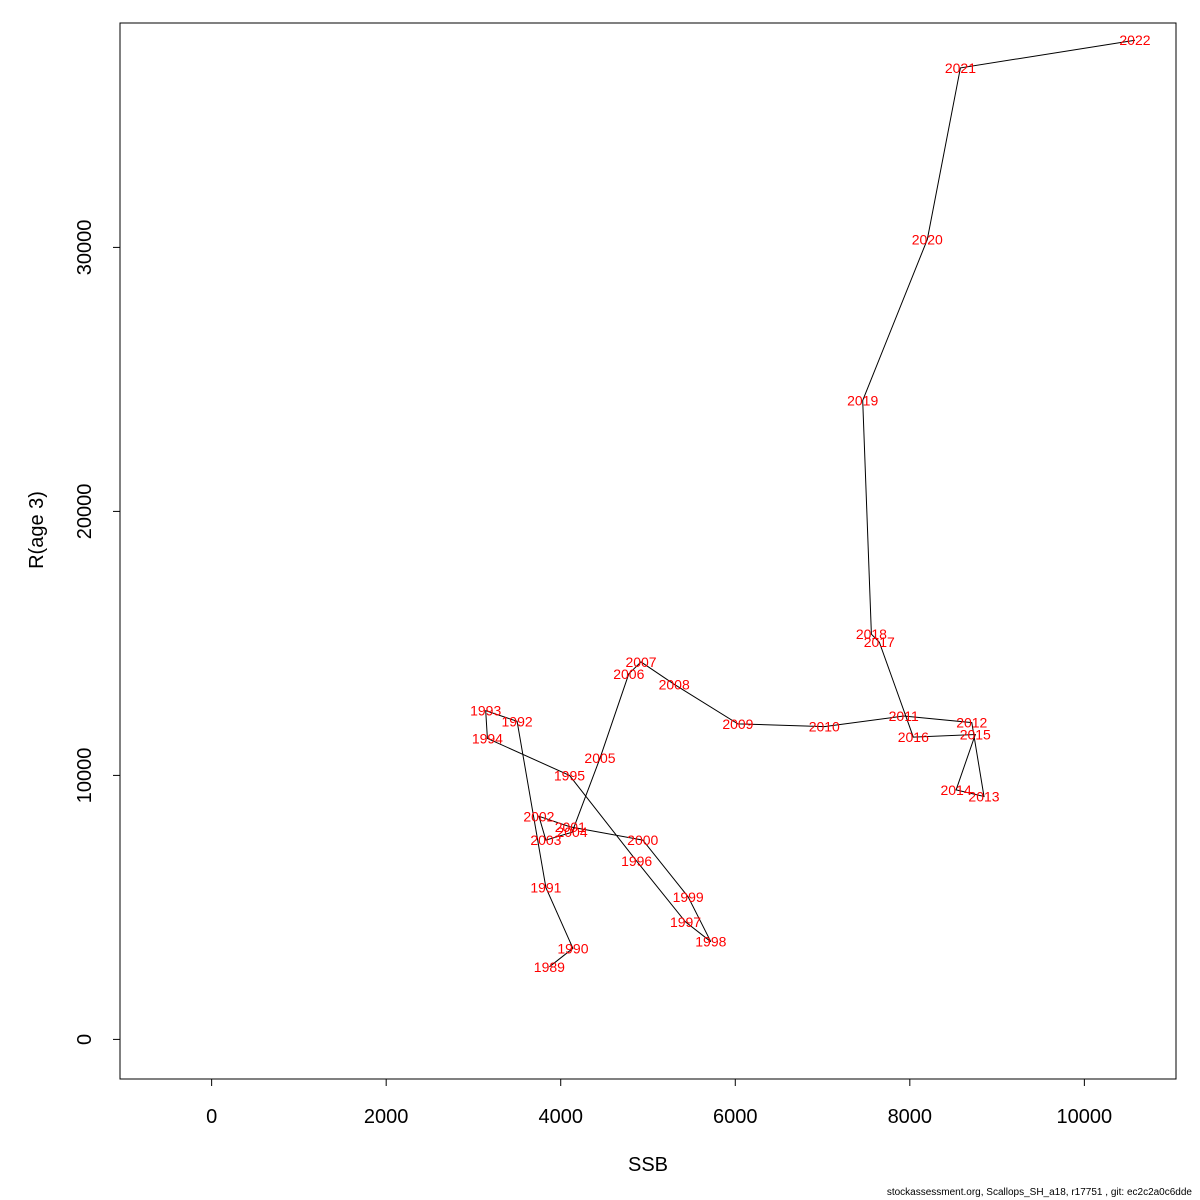 Image resolution: width=1200 pixels, height=1200 pixels. What do you see at coordinates (85, 512) in the screenshot?
I see `y-tick-label: 20000` at bounding box center [85, 512].